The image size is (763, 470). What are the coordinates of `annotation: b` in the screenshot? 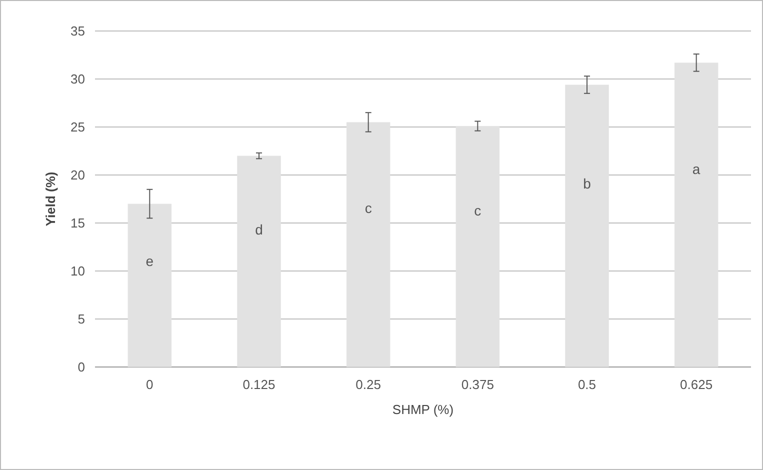 It's located at (587, 183).